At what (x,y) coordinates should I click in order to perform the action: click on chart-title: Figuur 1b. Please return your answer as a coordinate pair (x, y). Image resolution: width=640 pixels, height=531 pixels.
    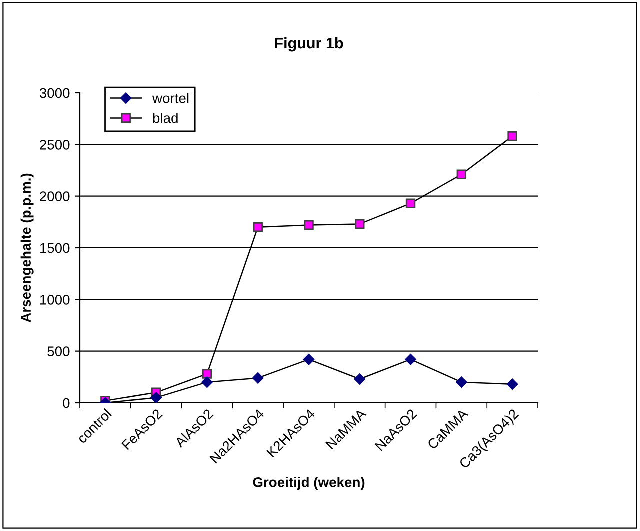
    Looking at the image, I should click on (309, 44).